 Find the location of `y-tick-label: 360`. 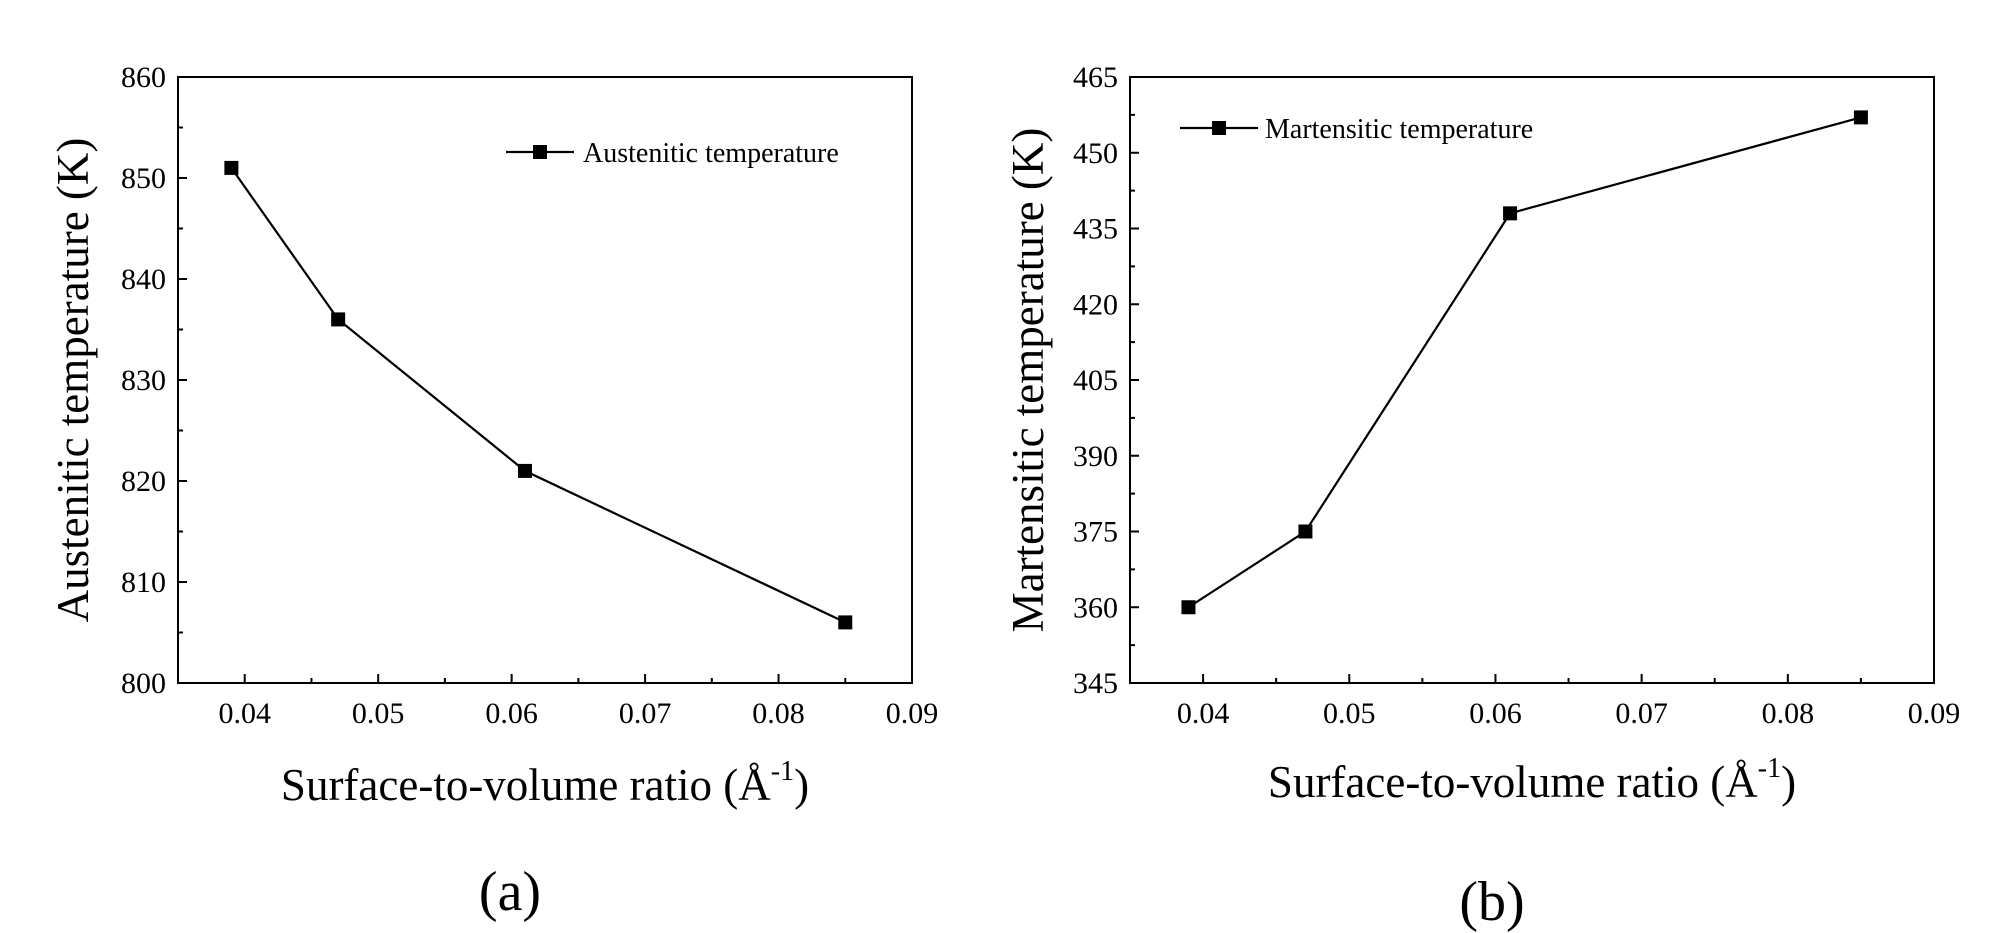

y-tick-label: 360 is located at coordinates (1095, 607).